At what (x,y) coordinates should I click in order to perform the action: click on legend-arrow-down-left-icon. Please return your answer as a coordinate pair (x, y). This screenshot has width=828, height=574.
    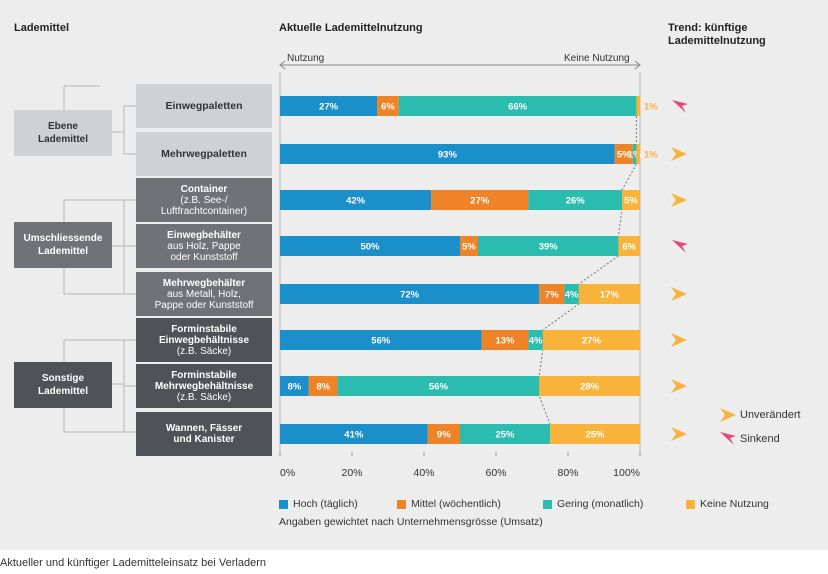
    Looking at the image, I should click on (728, 438).